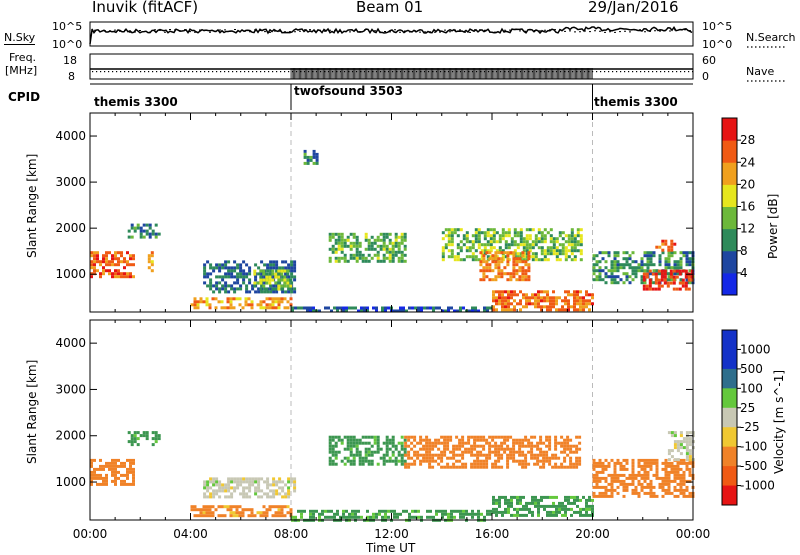  I want to click on power-colorbar-tick-label: 20, so click(747, 184).